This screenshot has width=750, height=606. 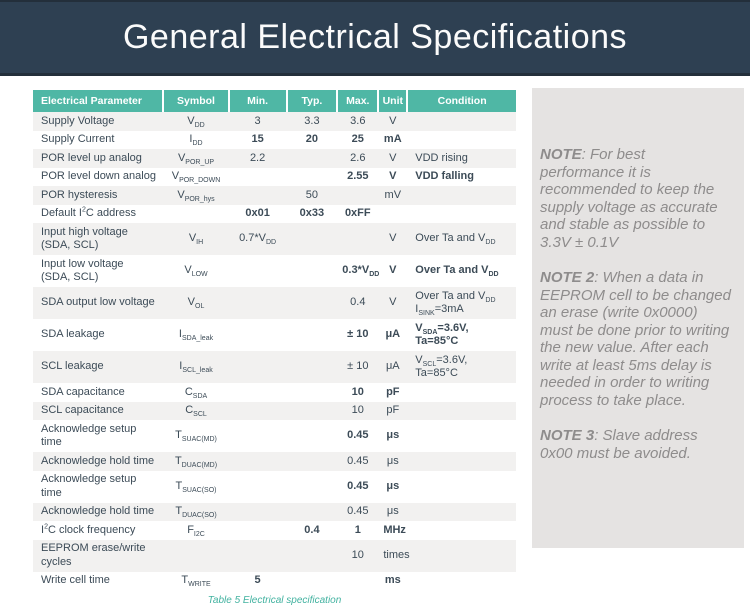 I want to click on cell-symbol: VPOR_UP, so click(x=196, y=158).